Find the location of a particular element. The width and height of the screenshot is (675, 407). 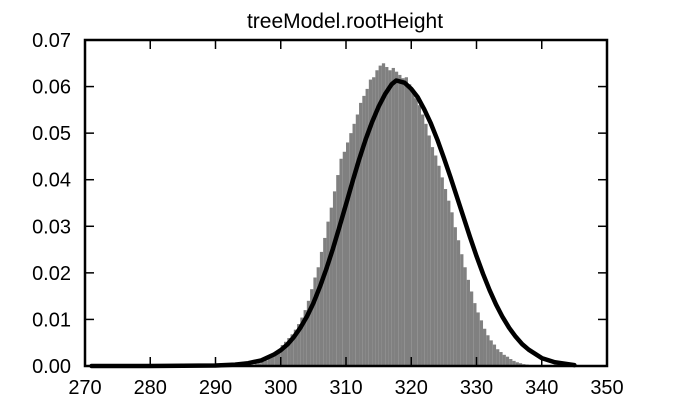

y-tick-label: 0.00 is located at coordinates (51, 367).